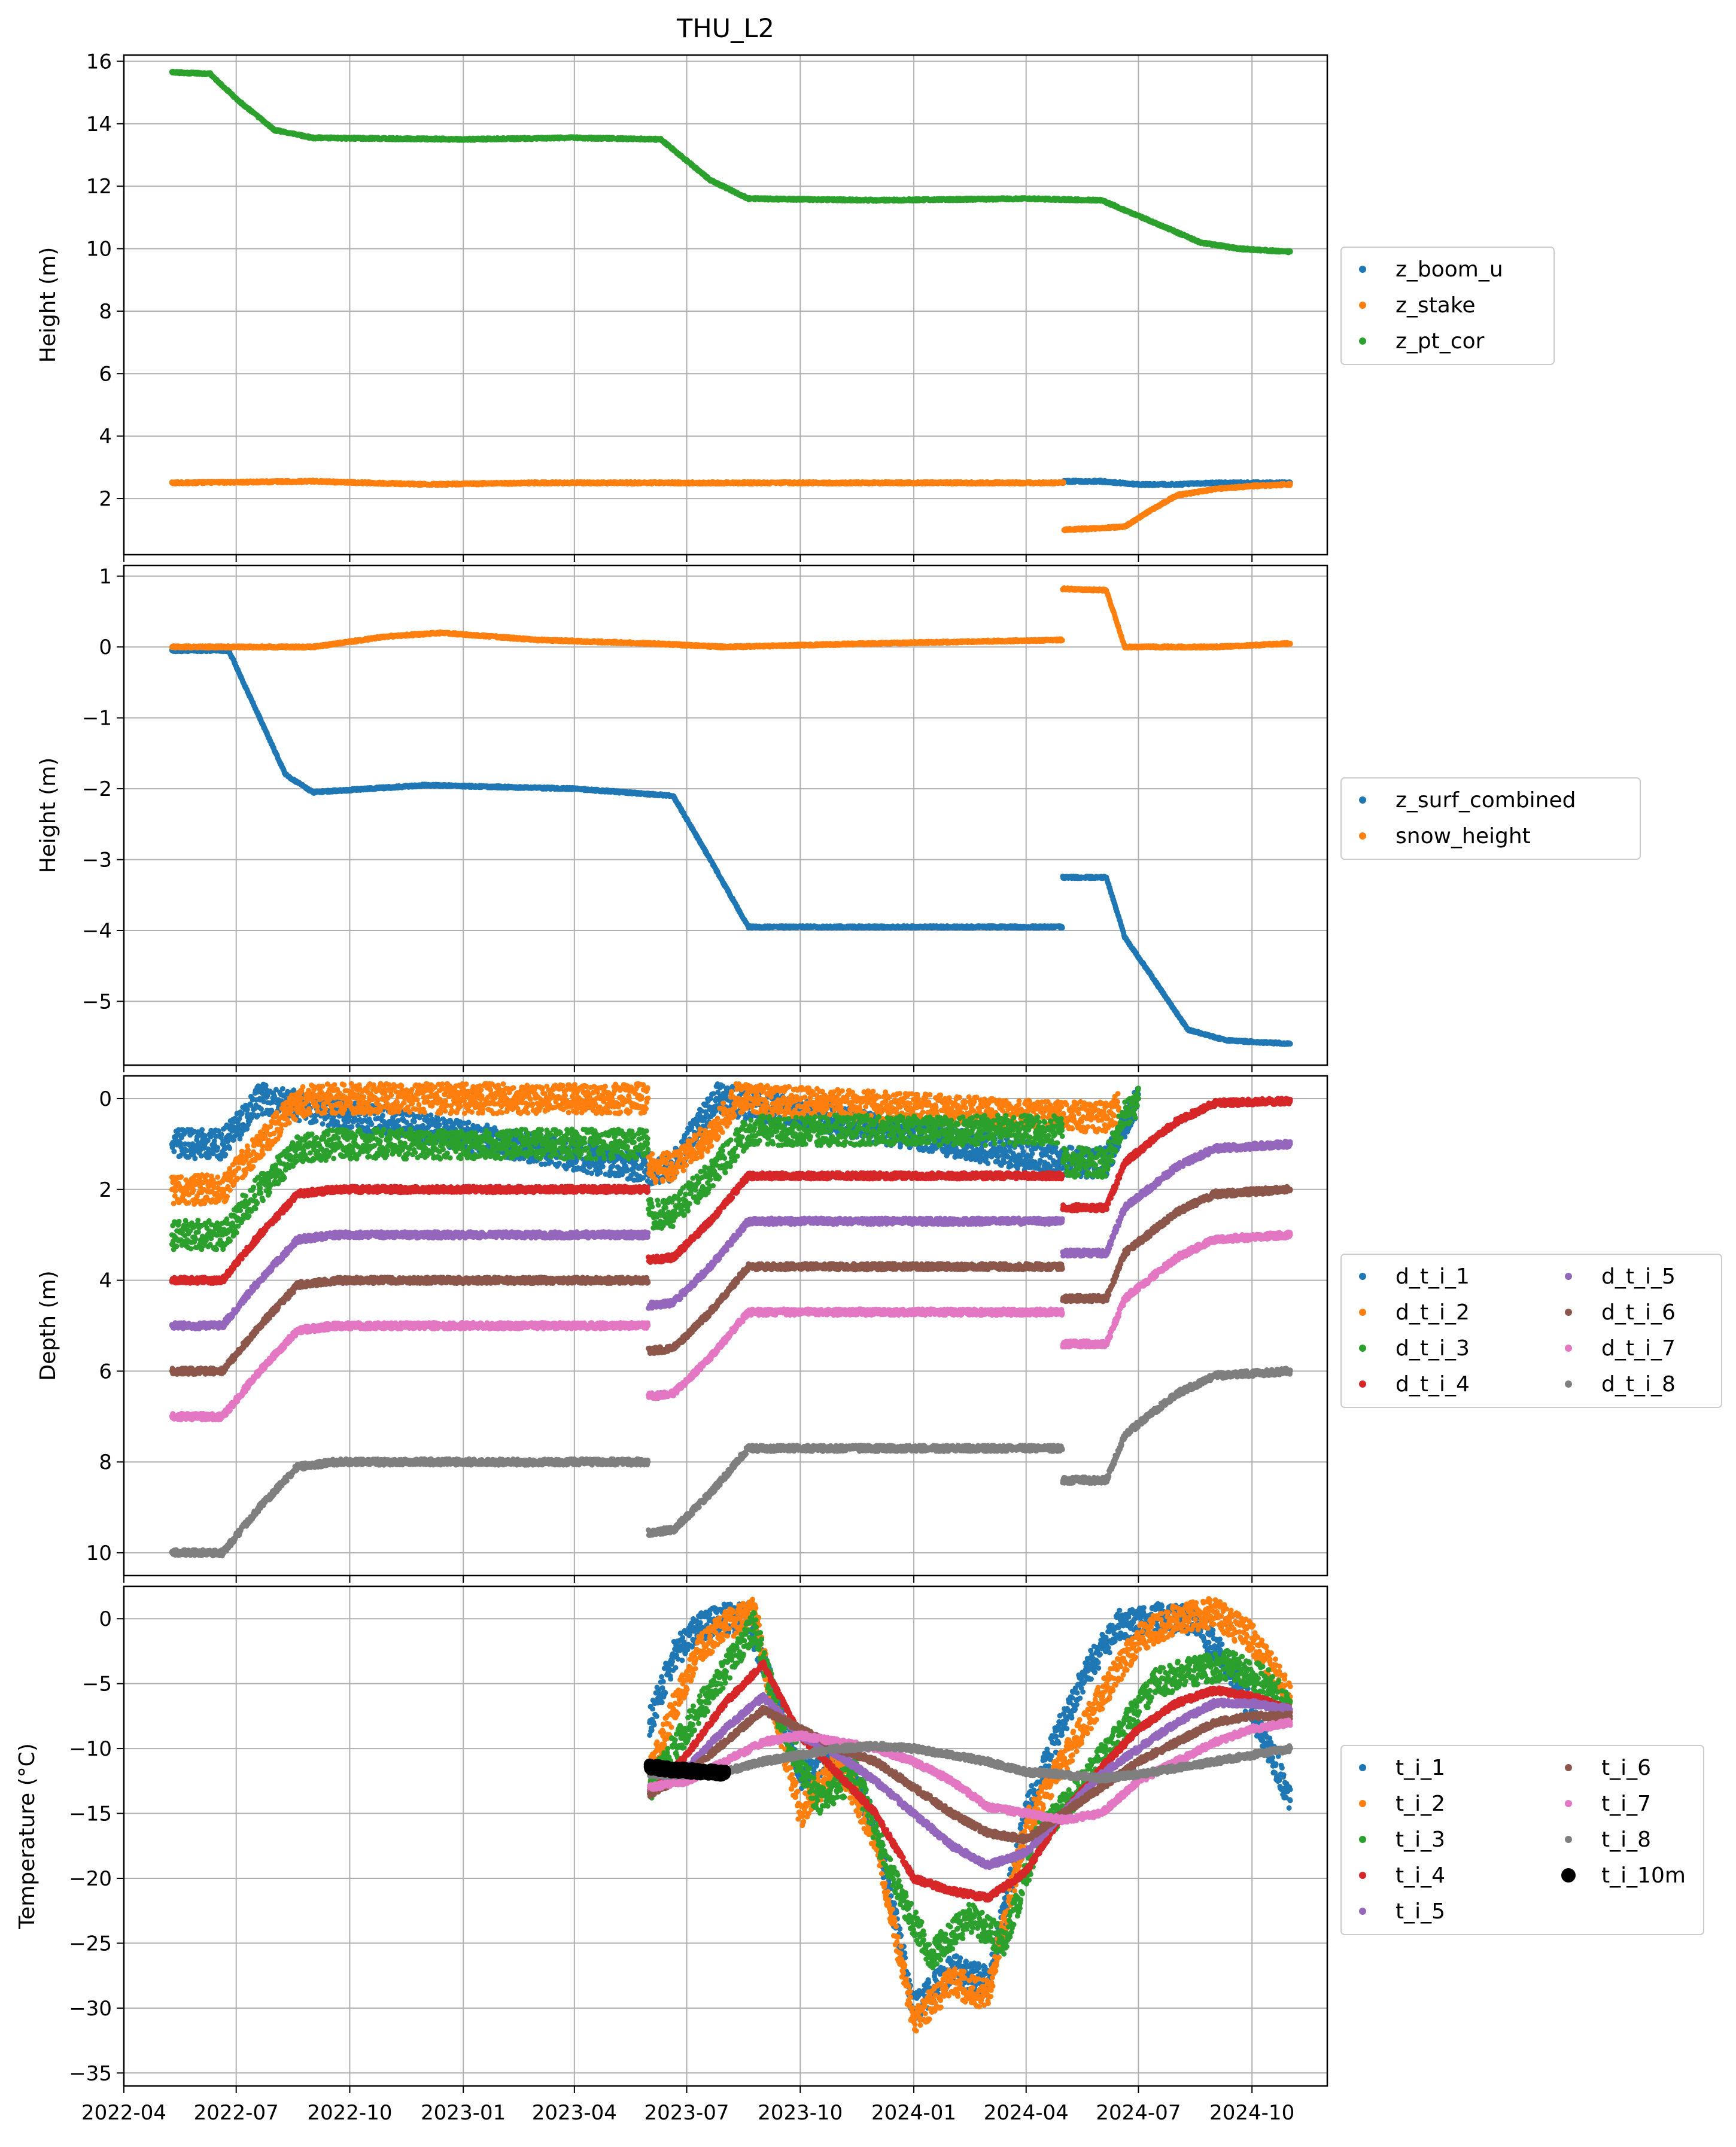 The image size is (1736, 2147). I want to click on y-tick-label: 4, so click(105, 437).